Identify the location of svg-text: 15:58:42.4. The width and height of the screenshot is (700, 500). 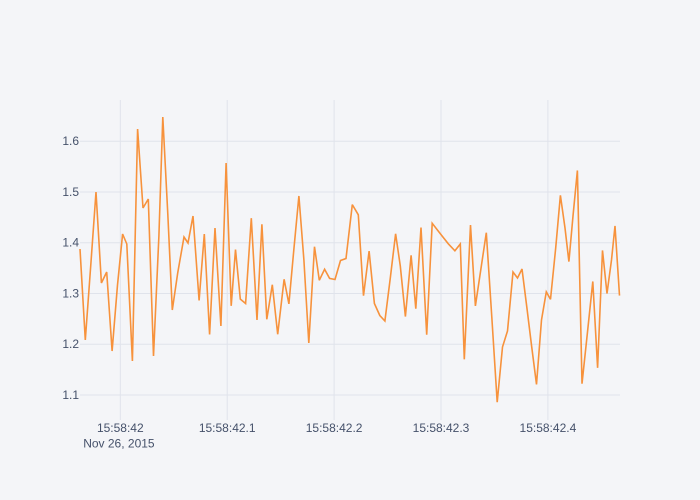
(548, 428).